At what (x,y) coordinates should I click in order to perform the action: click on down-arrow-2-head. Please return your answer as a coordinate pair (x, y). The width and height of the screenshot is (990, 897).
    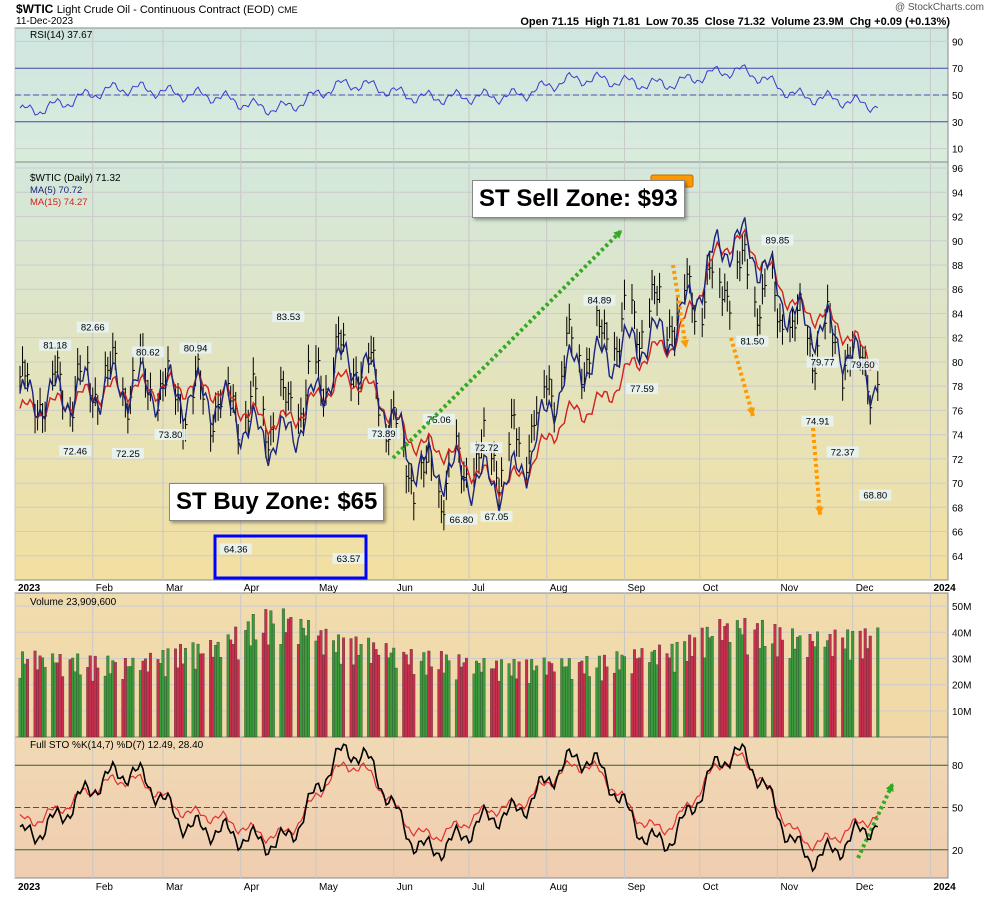
    Looking at the image, I should click on (751, 411).